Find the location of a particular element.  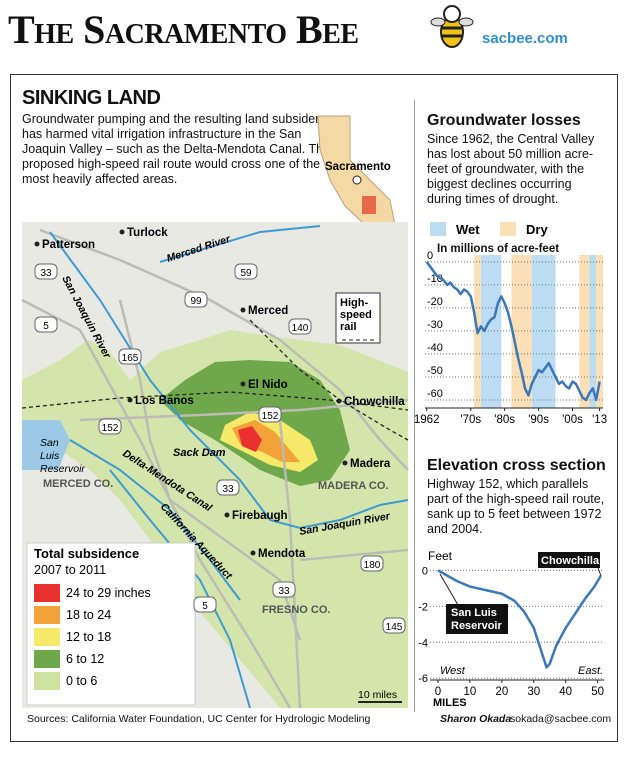

scale-label: 10 miles is located at coordinates (377, 695).